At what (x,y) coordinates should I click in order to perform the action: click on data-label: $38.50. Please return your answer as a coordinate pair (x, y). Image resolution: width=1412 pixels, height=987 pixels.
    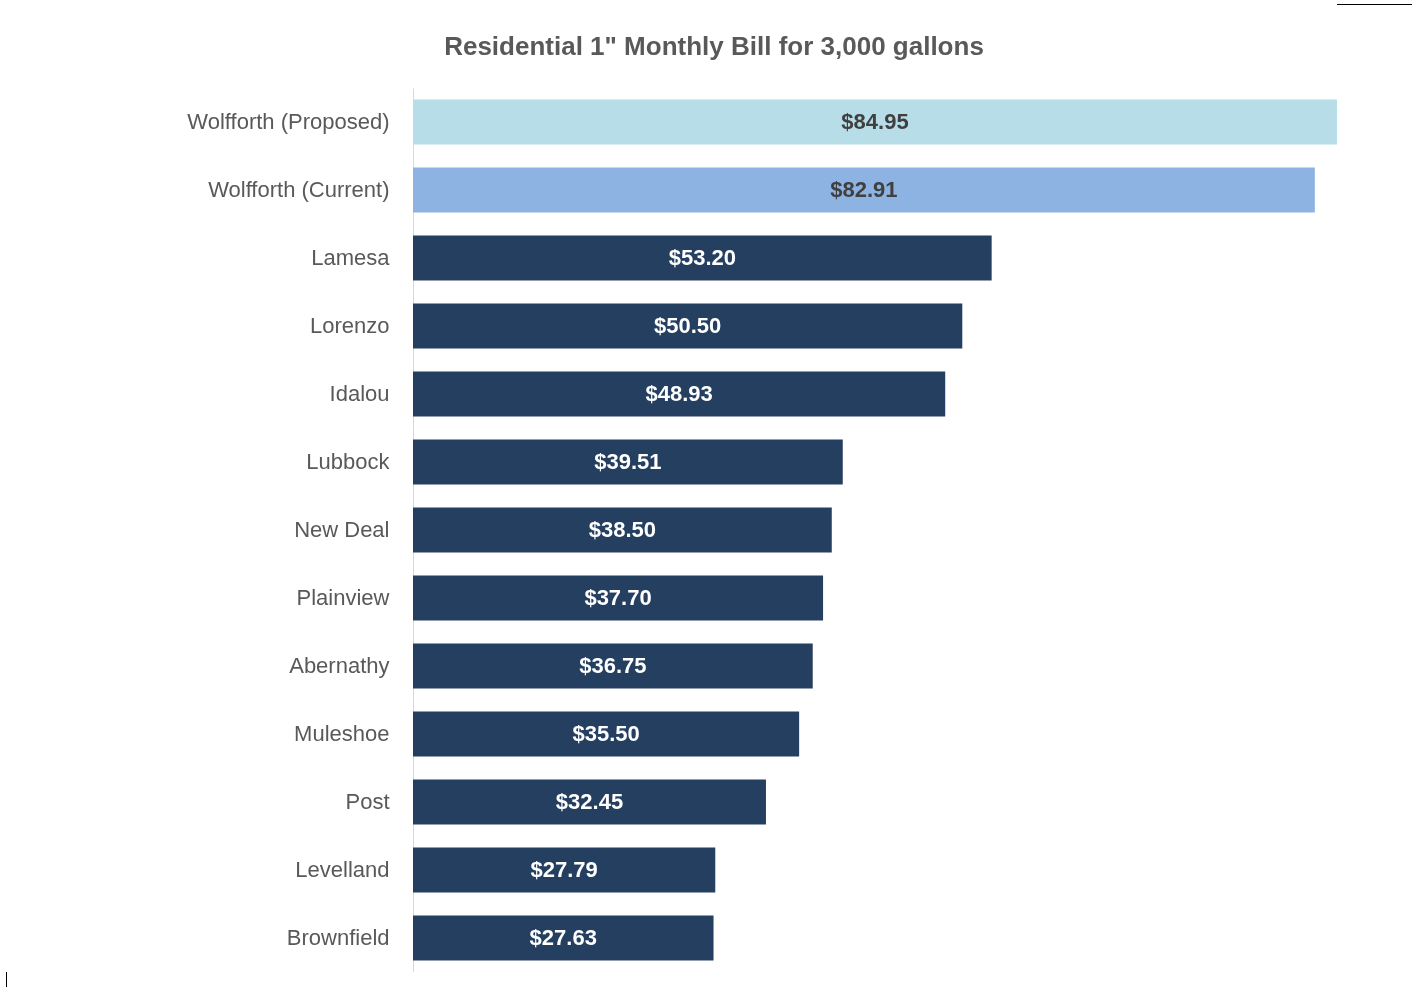
    Looking at the image, I should click on (622, 529).